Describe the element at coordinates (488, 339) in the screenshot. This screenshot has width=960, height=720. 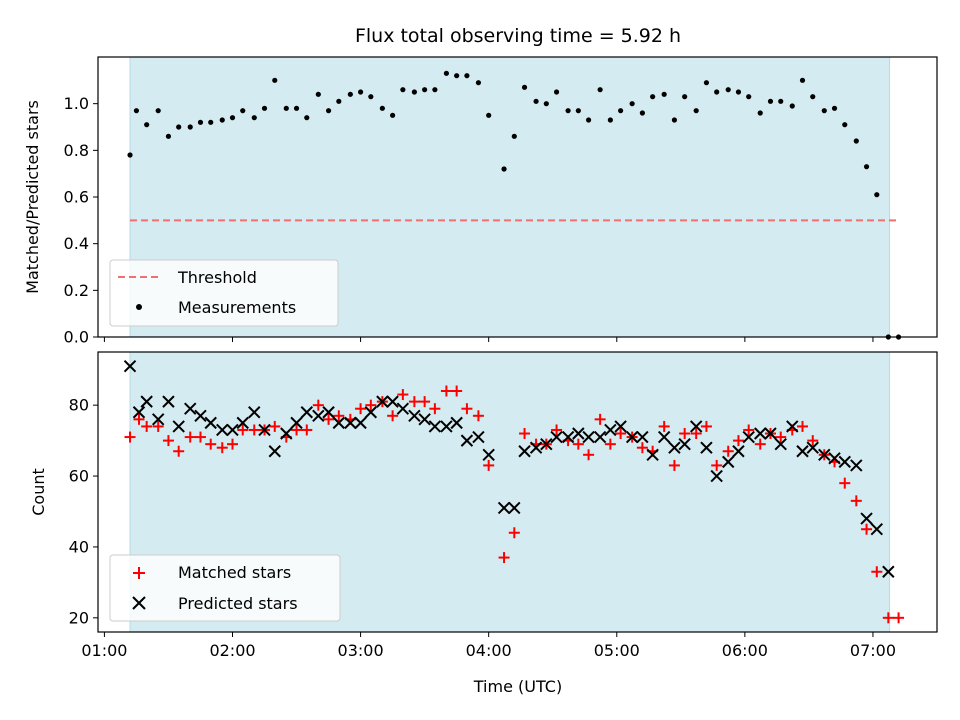
I see `x-ticks-top` at that location.